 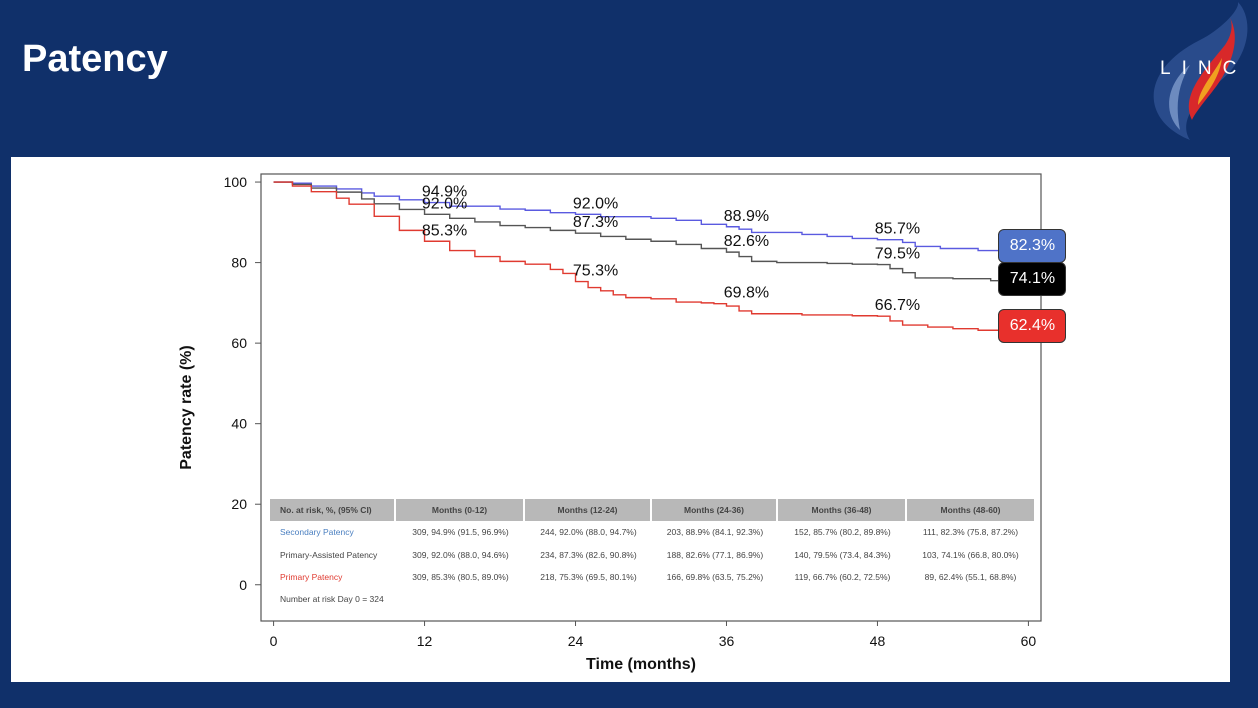 What do you see at coordinates (460, 532) in the screenshot?
I see `risk-cell: 309, 94.9% (91.5, 96.9%)` at bounding box center [460, 532].